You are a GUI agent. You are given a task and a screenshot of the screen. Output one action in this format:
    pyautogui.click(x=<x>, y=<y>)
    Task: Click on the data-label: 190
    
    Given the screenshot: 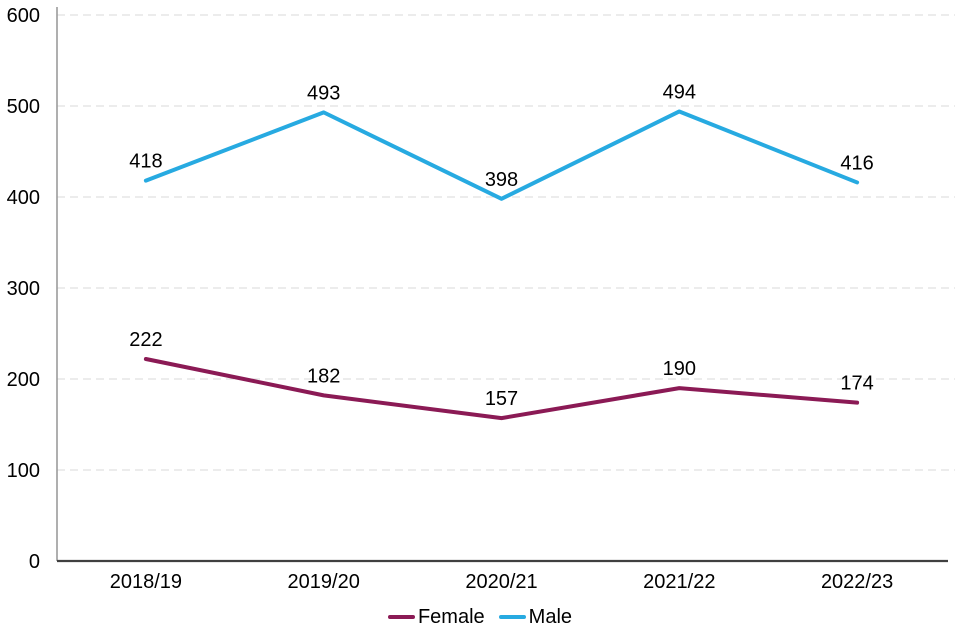 What is the action you would take?
    pyautogui.click(x=679, y=369)
    